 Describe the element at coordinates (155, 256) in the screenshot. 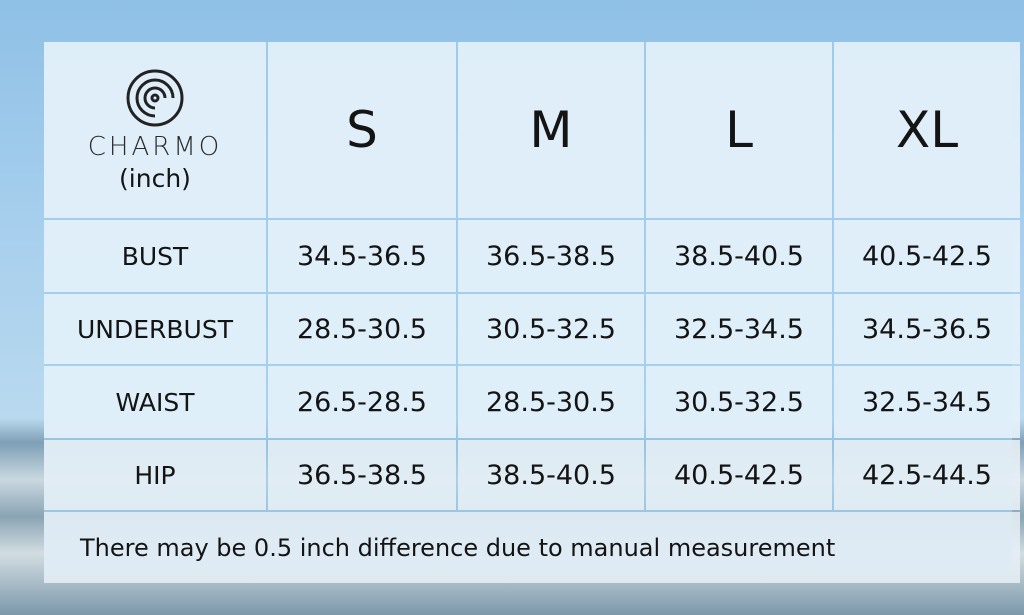

I see `row-label: BUST` at that location.